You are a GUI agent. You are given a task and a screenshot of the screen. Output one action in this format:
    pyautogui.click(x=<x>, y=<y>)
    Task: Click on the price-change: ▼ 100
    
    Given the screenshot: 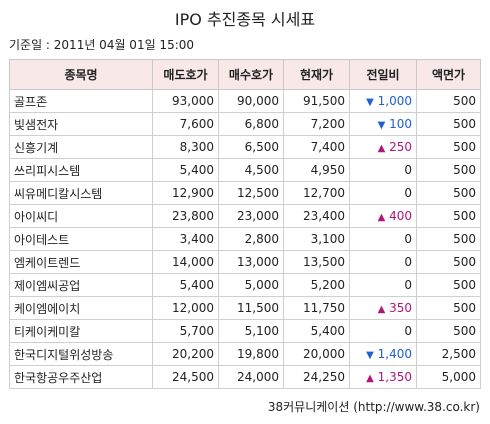 What is the action you would take?
    pyautogui.click(x=383, y=124)
    